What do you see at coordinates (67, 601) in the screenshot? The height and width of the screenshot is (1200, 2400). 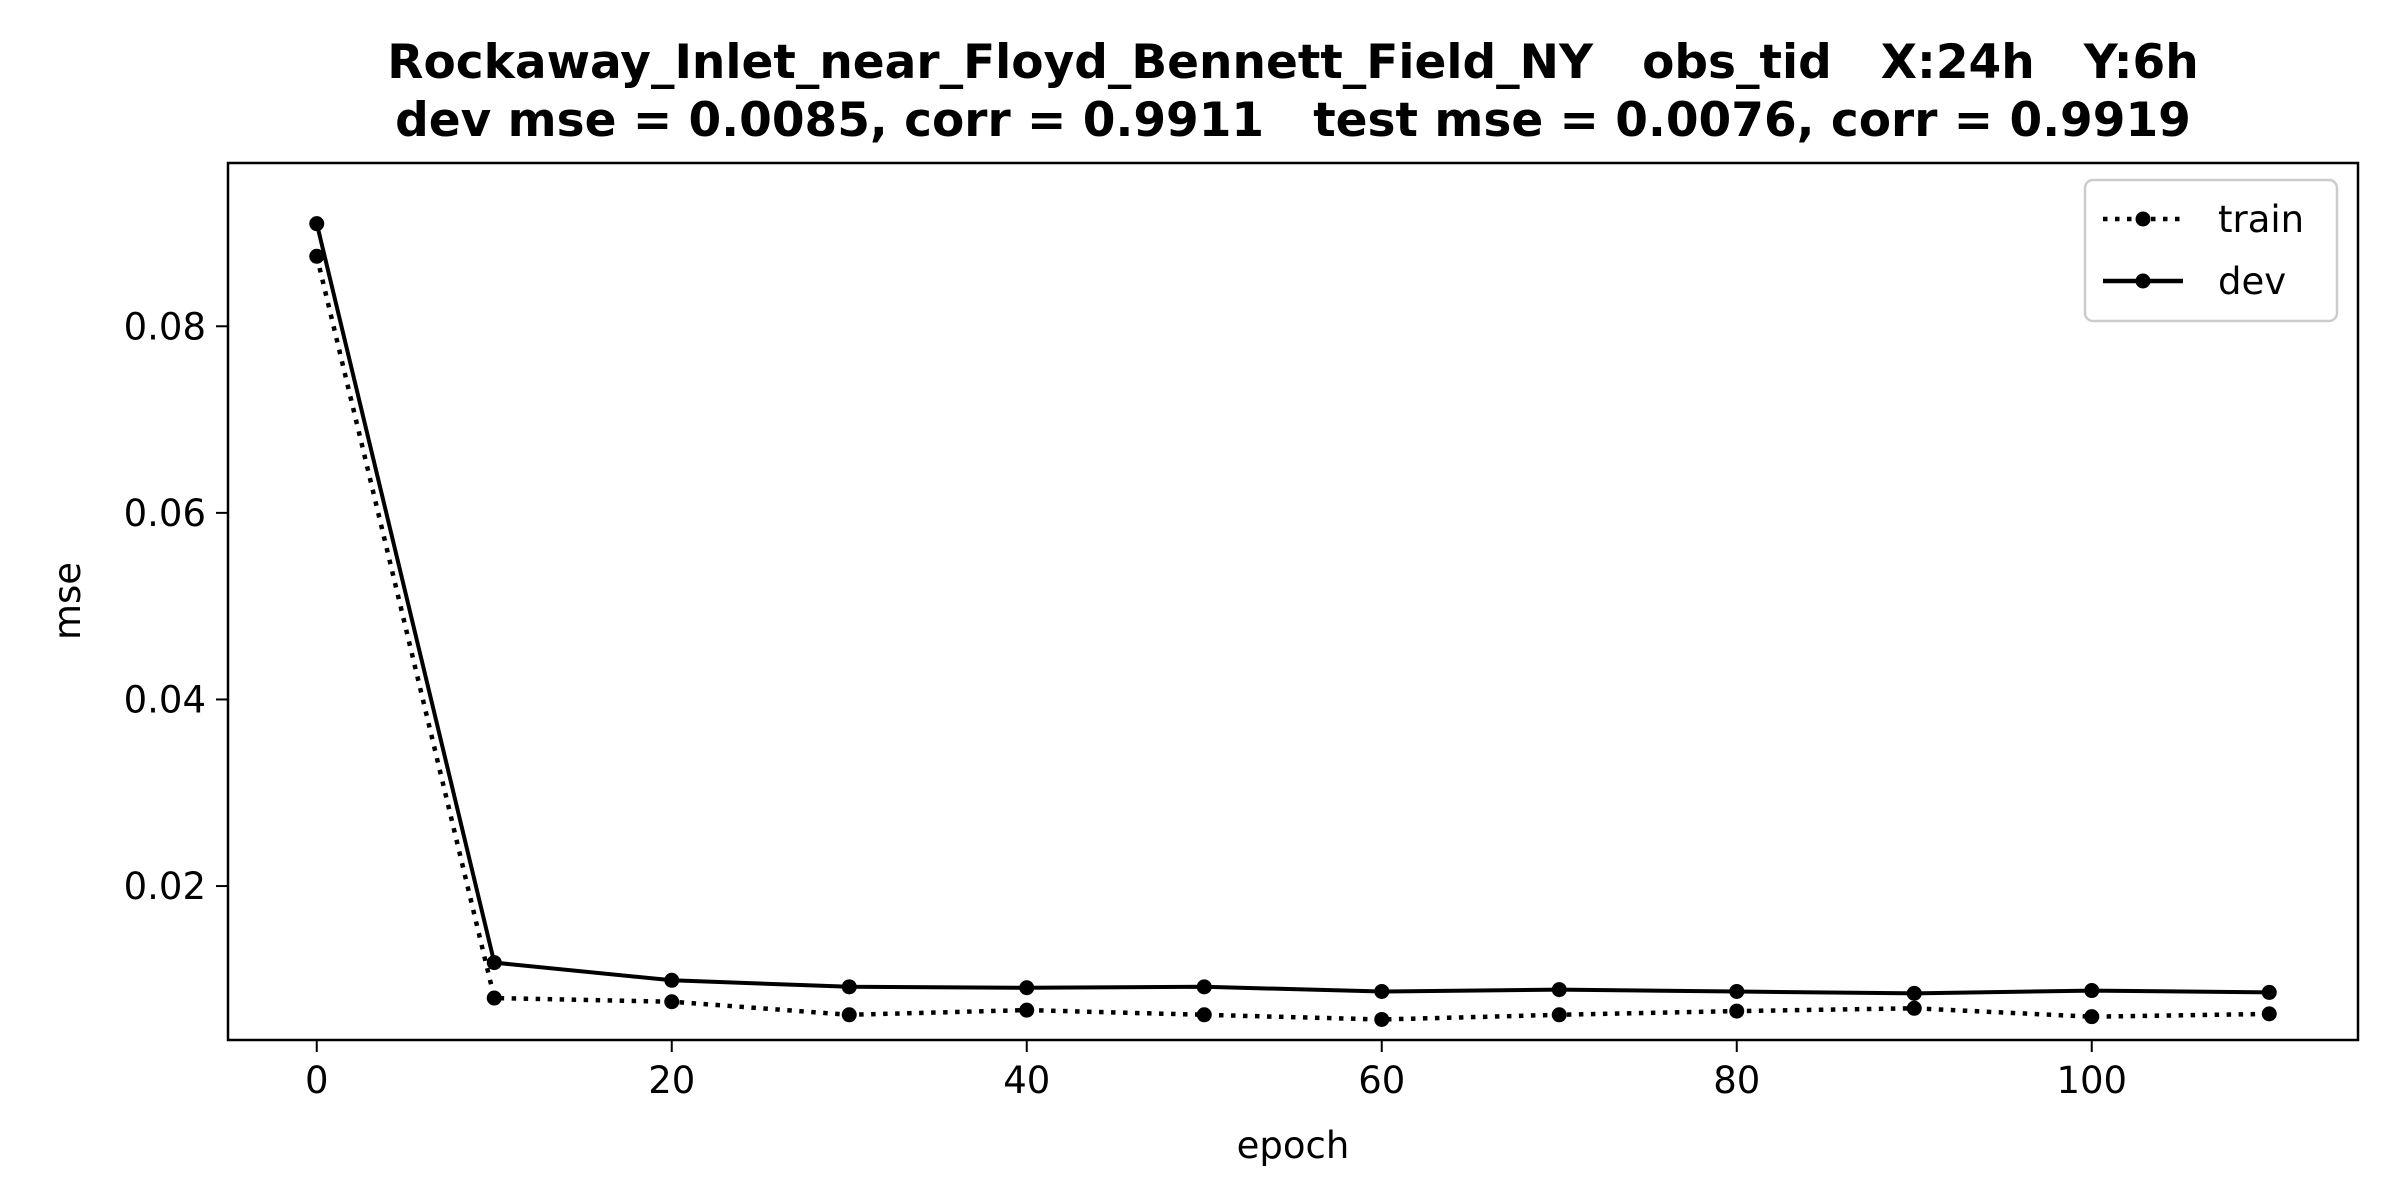 I see `y-axis-label: mse` at bounding box center [67, 601].